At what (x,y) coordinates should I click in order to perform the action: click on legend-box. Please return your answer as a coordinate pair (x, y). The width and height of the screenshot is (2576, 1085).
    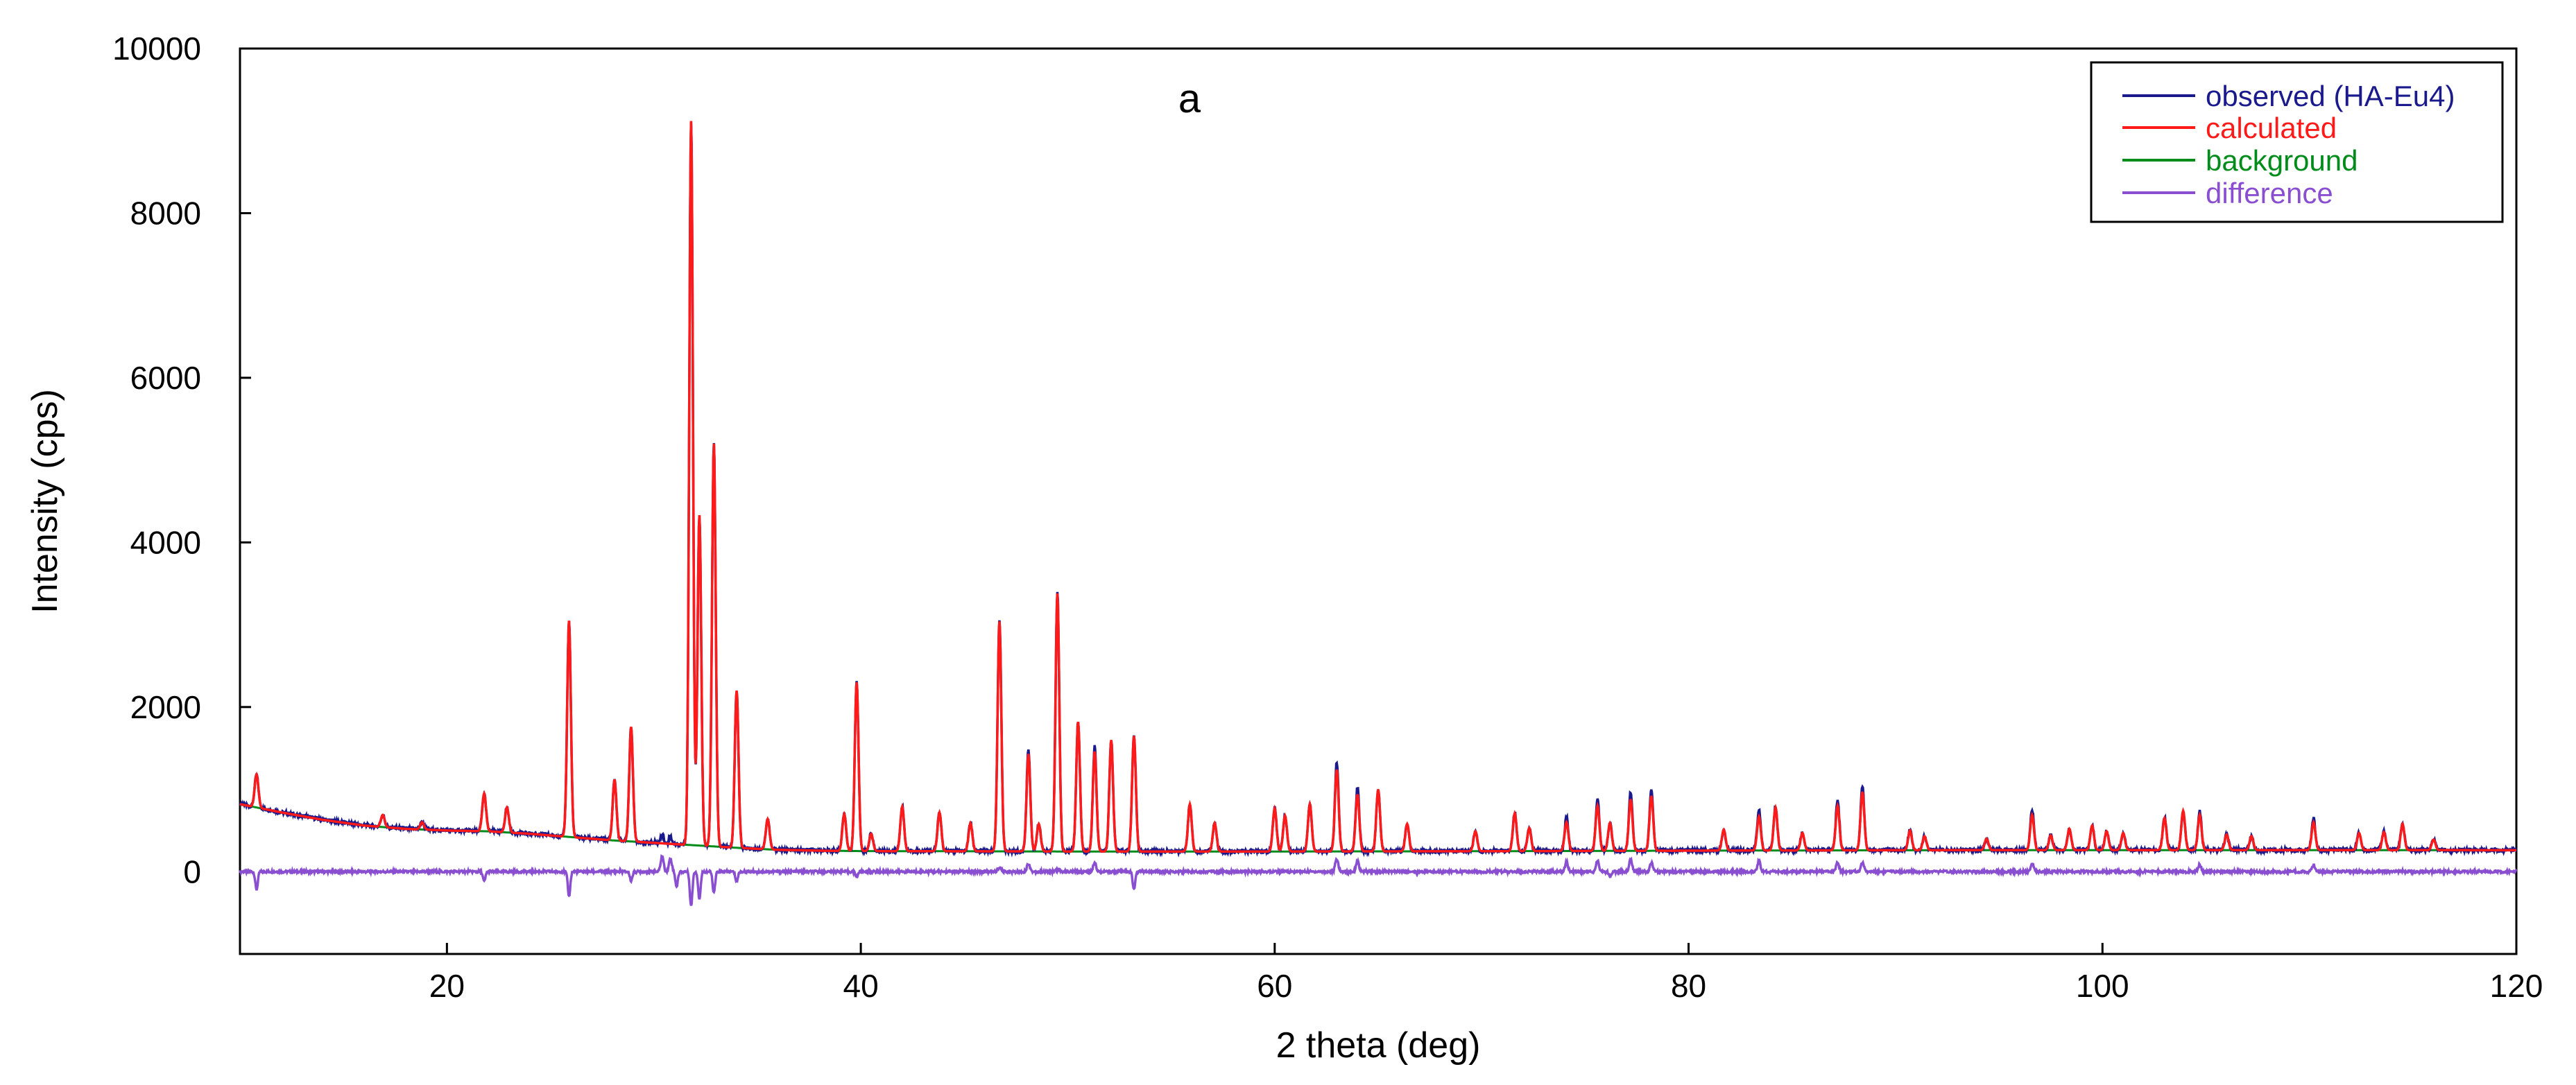
    Looking at the image, I should click on (2297, 142).